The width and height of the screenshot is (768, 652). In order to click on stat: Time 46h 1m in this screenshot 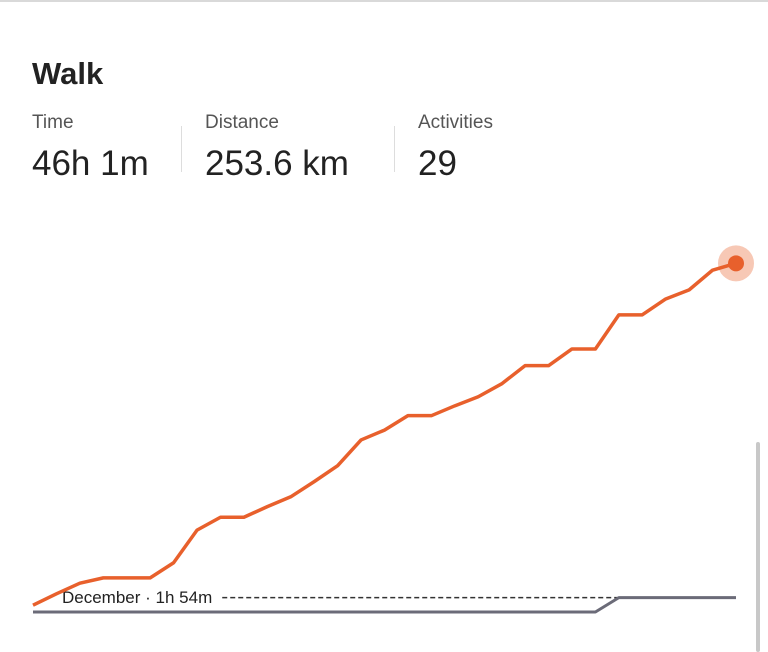, I will do `click(90, 148)`.